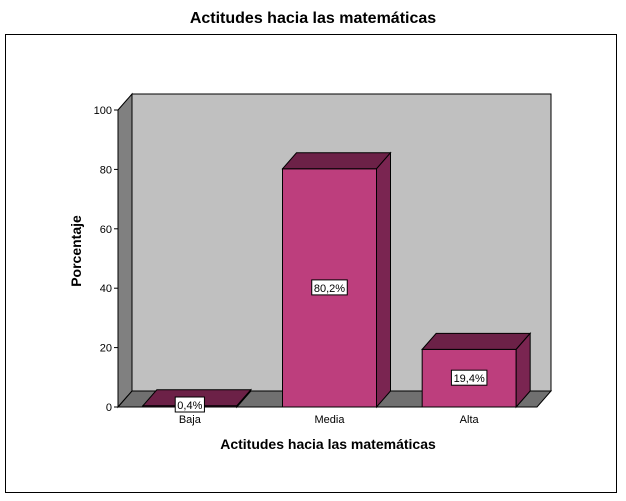 This screenshot has width=626, height=501. I want to click on bar-baja: Baja 0,4%, so click(196, 407).